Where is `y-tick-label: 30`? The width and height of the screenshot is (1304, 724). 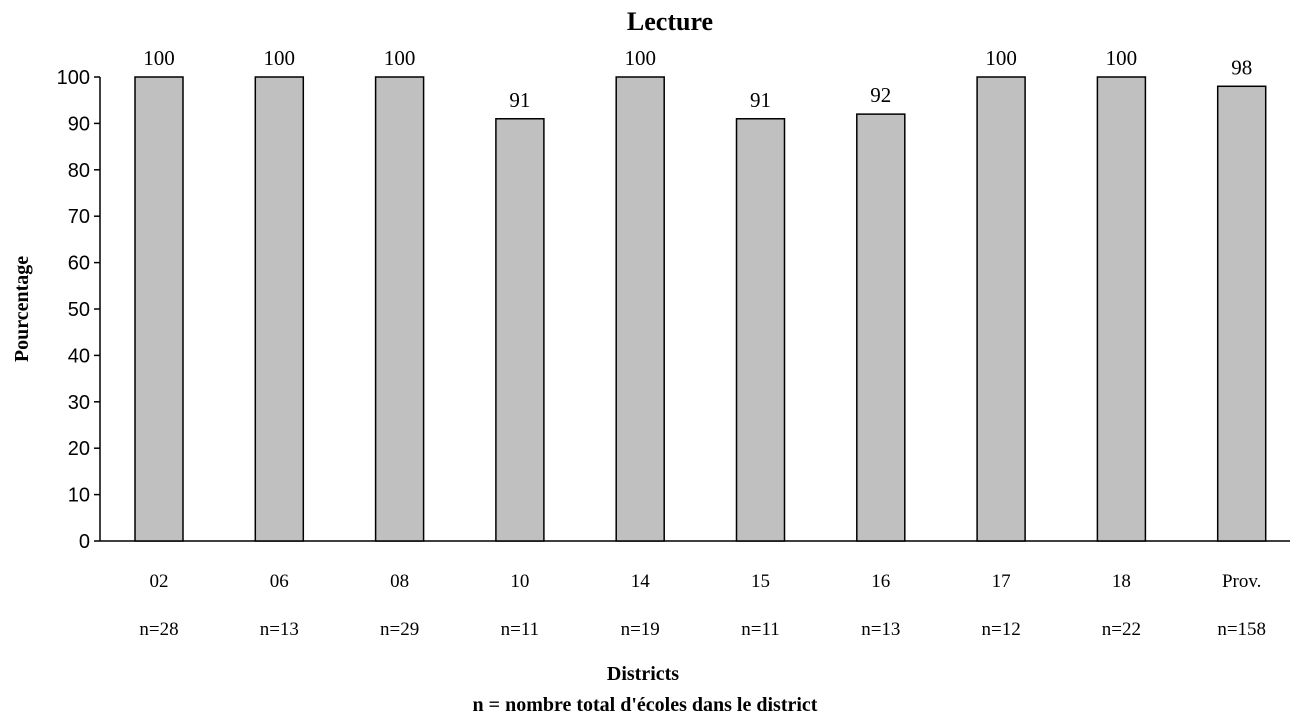
y-tick-label: 30 is located at coordinates (79, 403).